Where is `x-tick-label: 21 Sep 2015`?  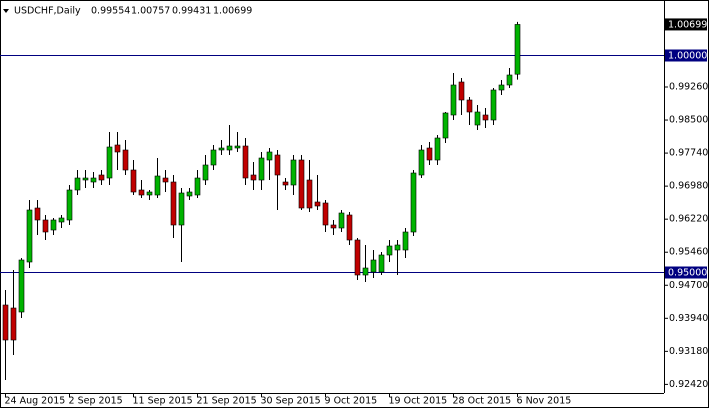
x-tick-label: 21 Sep 2015 is located at coordinates (227, 401).